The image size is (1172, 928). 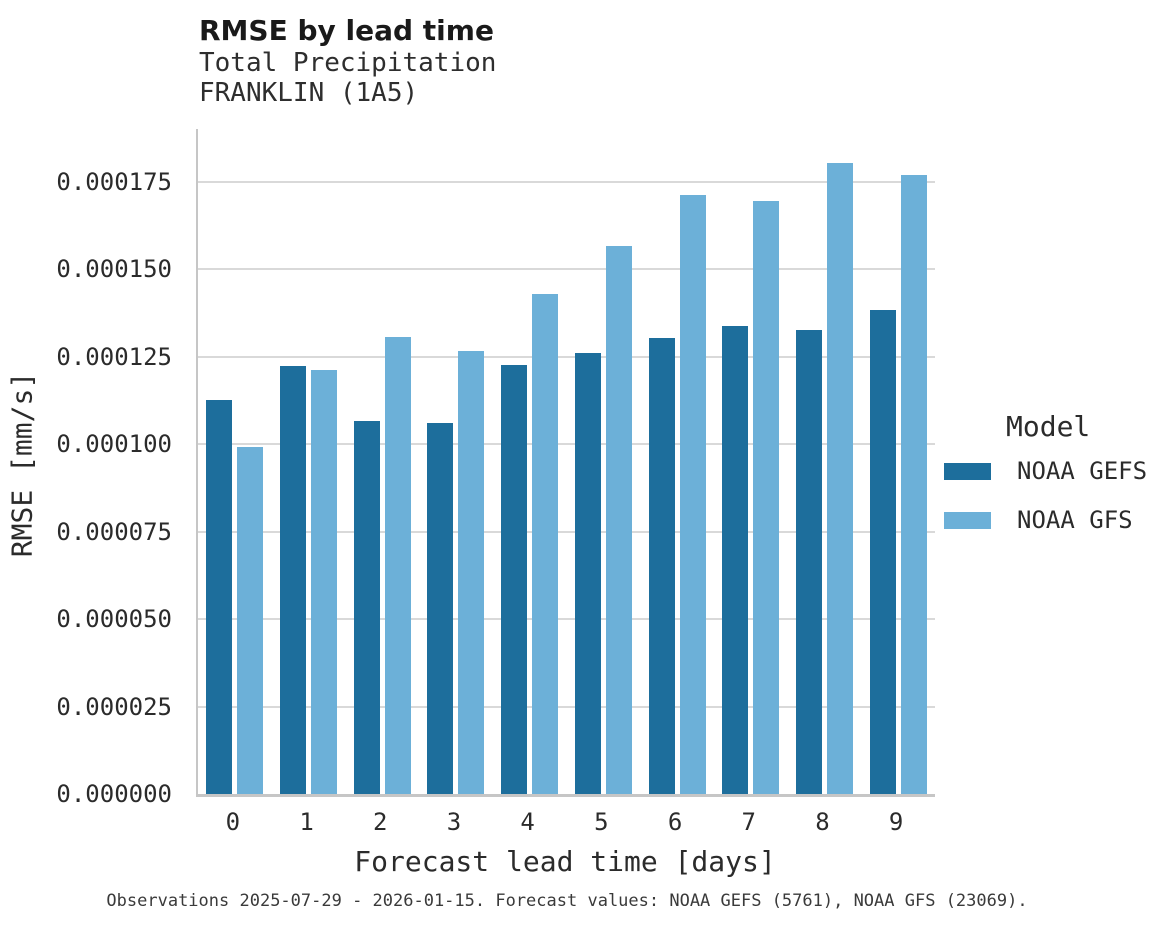 I want to click on chart-subtitle-station: FRANKLIN (1A5), so click(x=309, y=93).